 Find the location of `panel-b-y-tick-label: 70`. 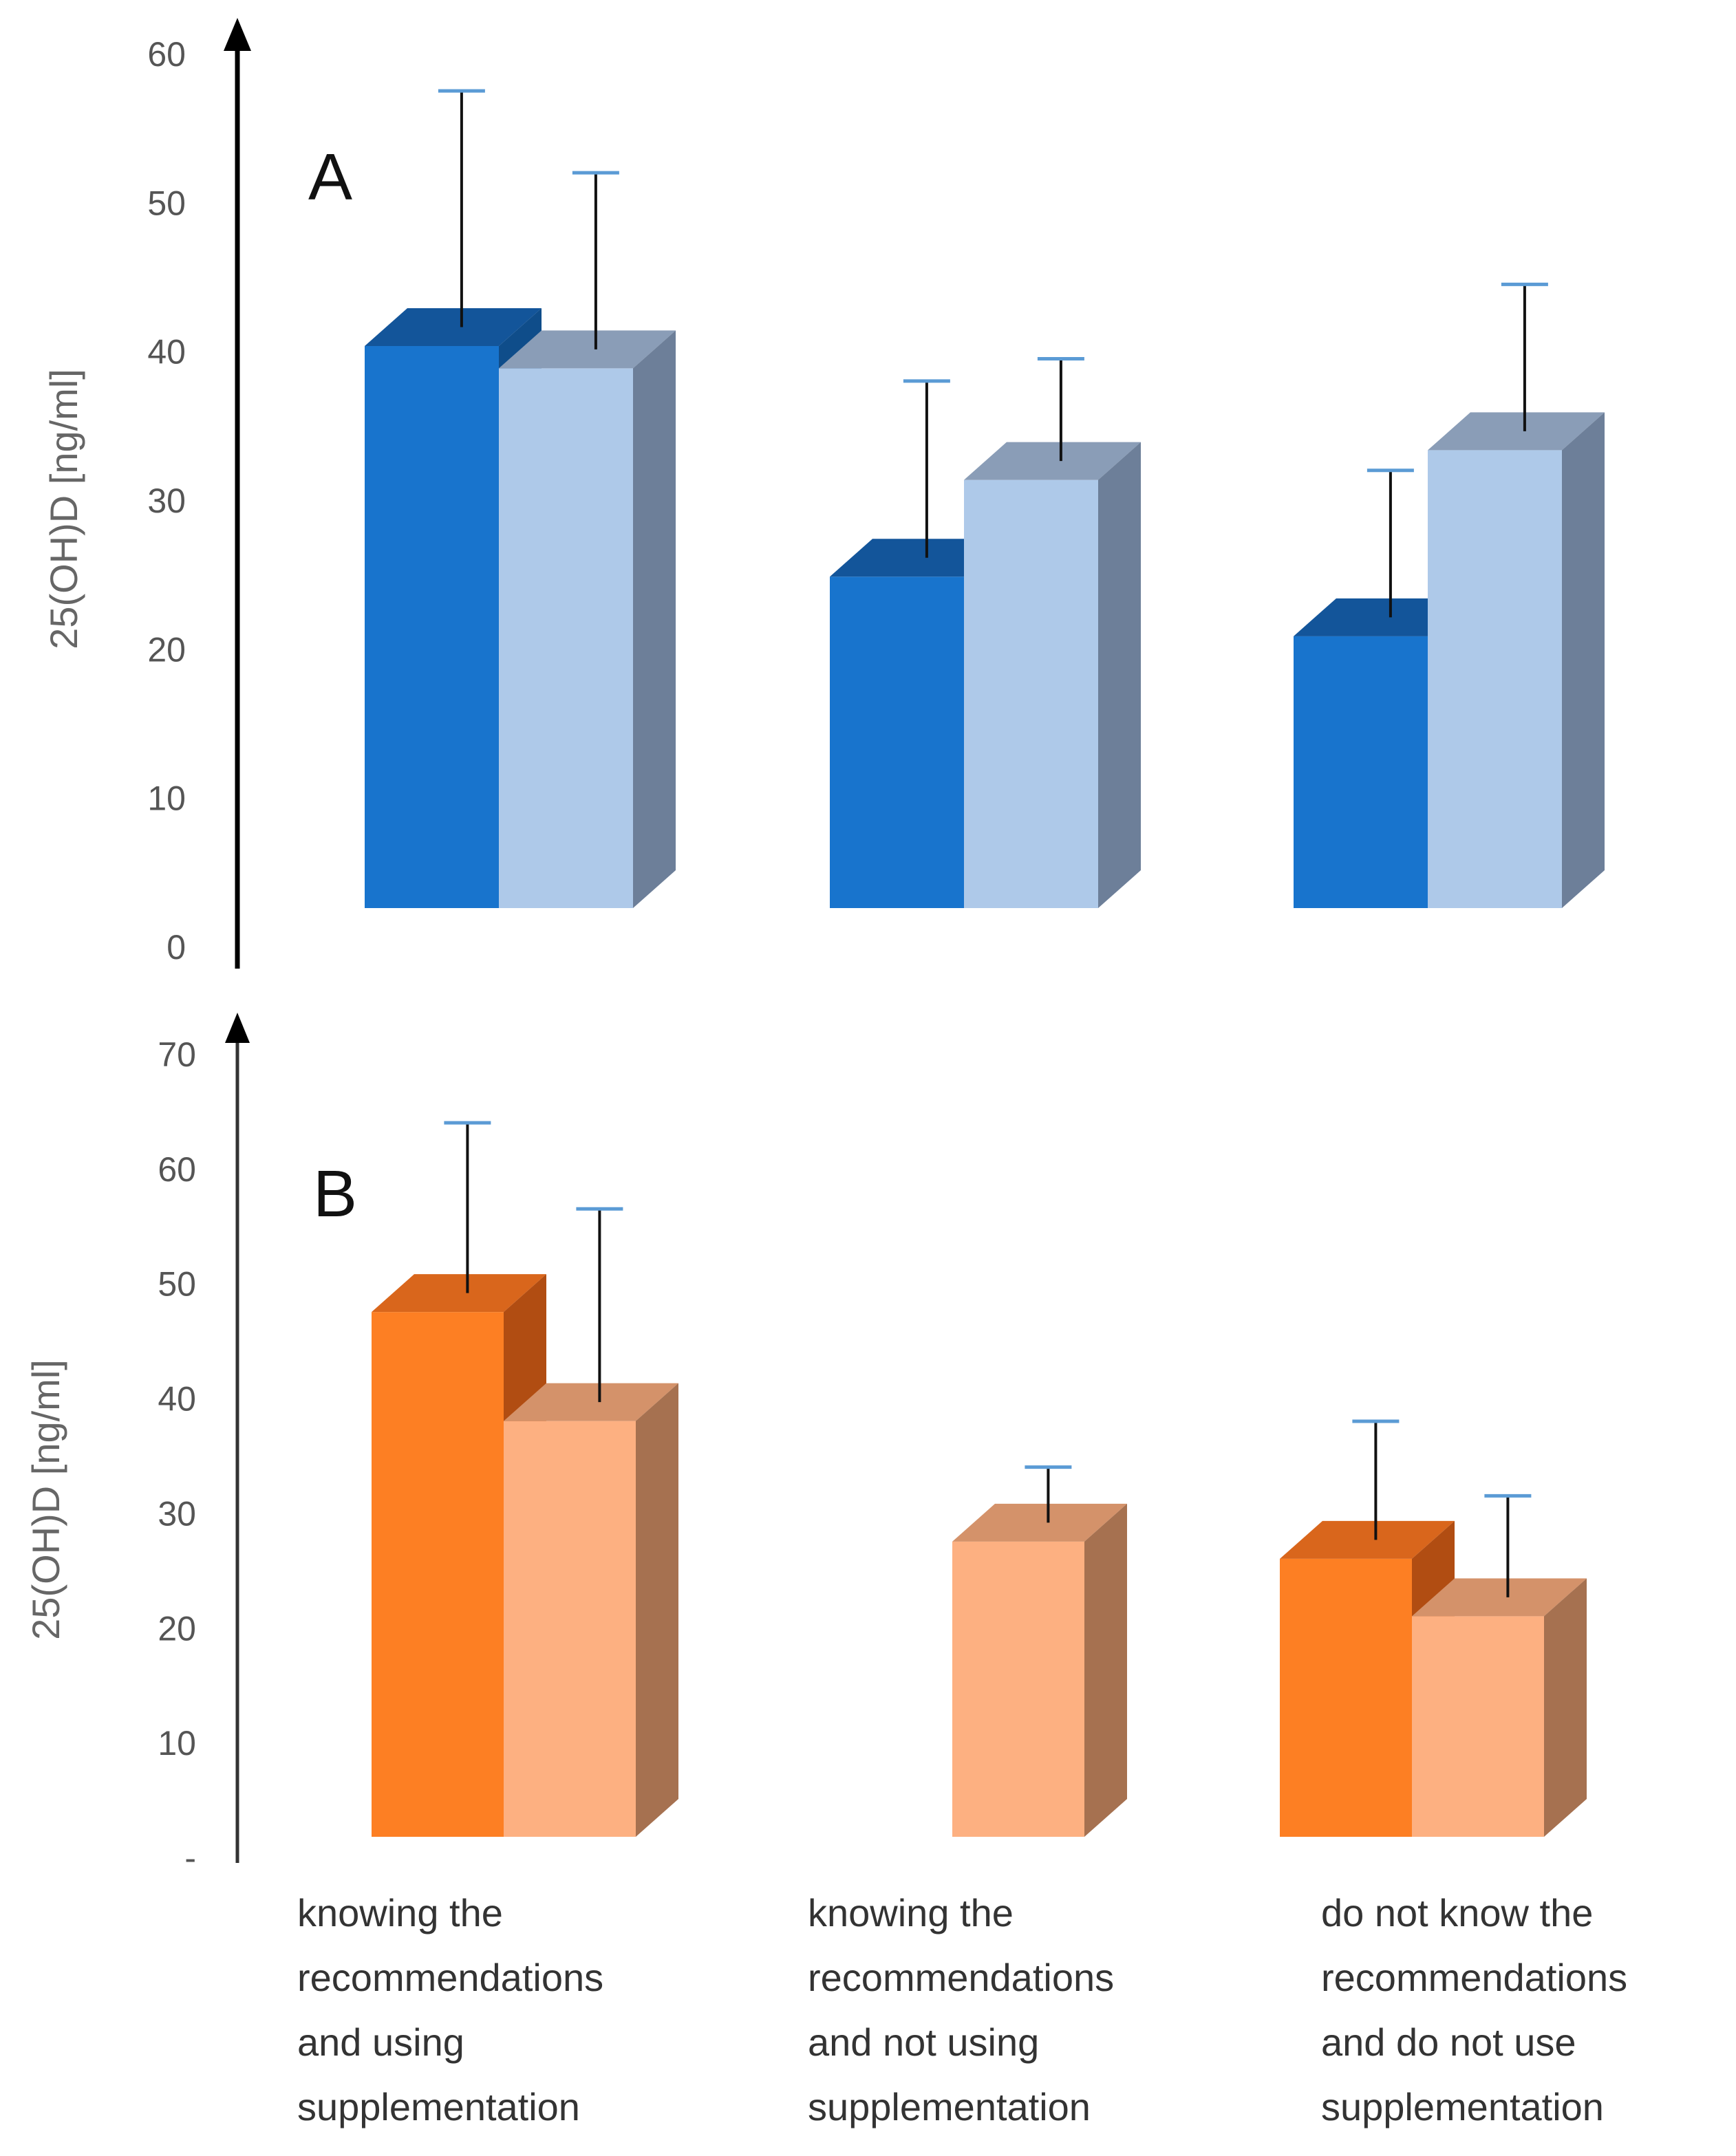

panel-b-y-tick-label: 70 is located at coordinates (177, 1054).